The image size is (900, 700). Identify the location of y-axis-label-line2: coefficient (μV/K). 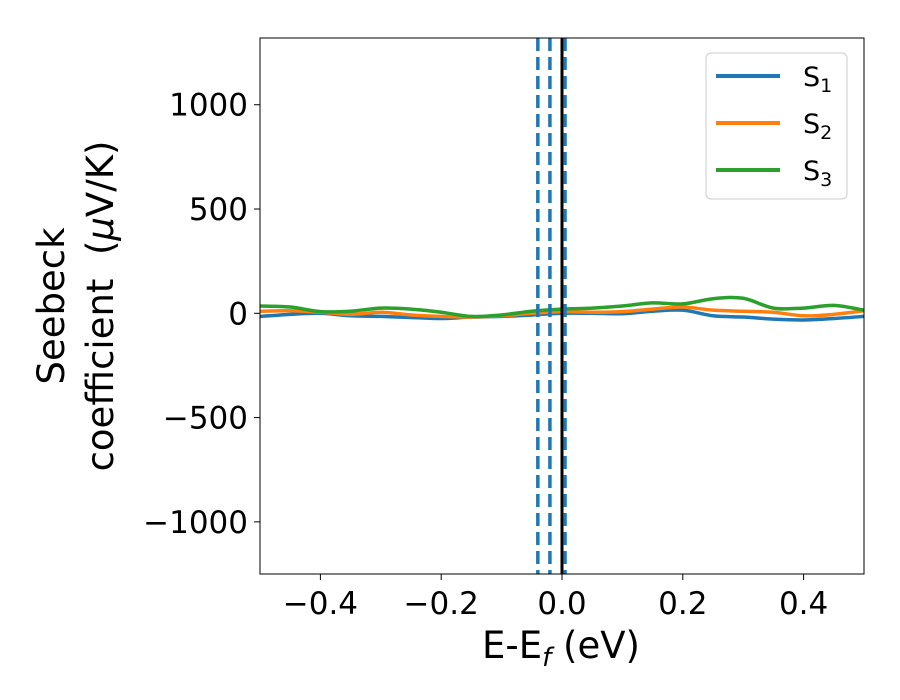
(100, 306).